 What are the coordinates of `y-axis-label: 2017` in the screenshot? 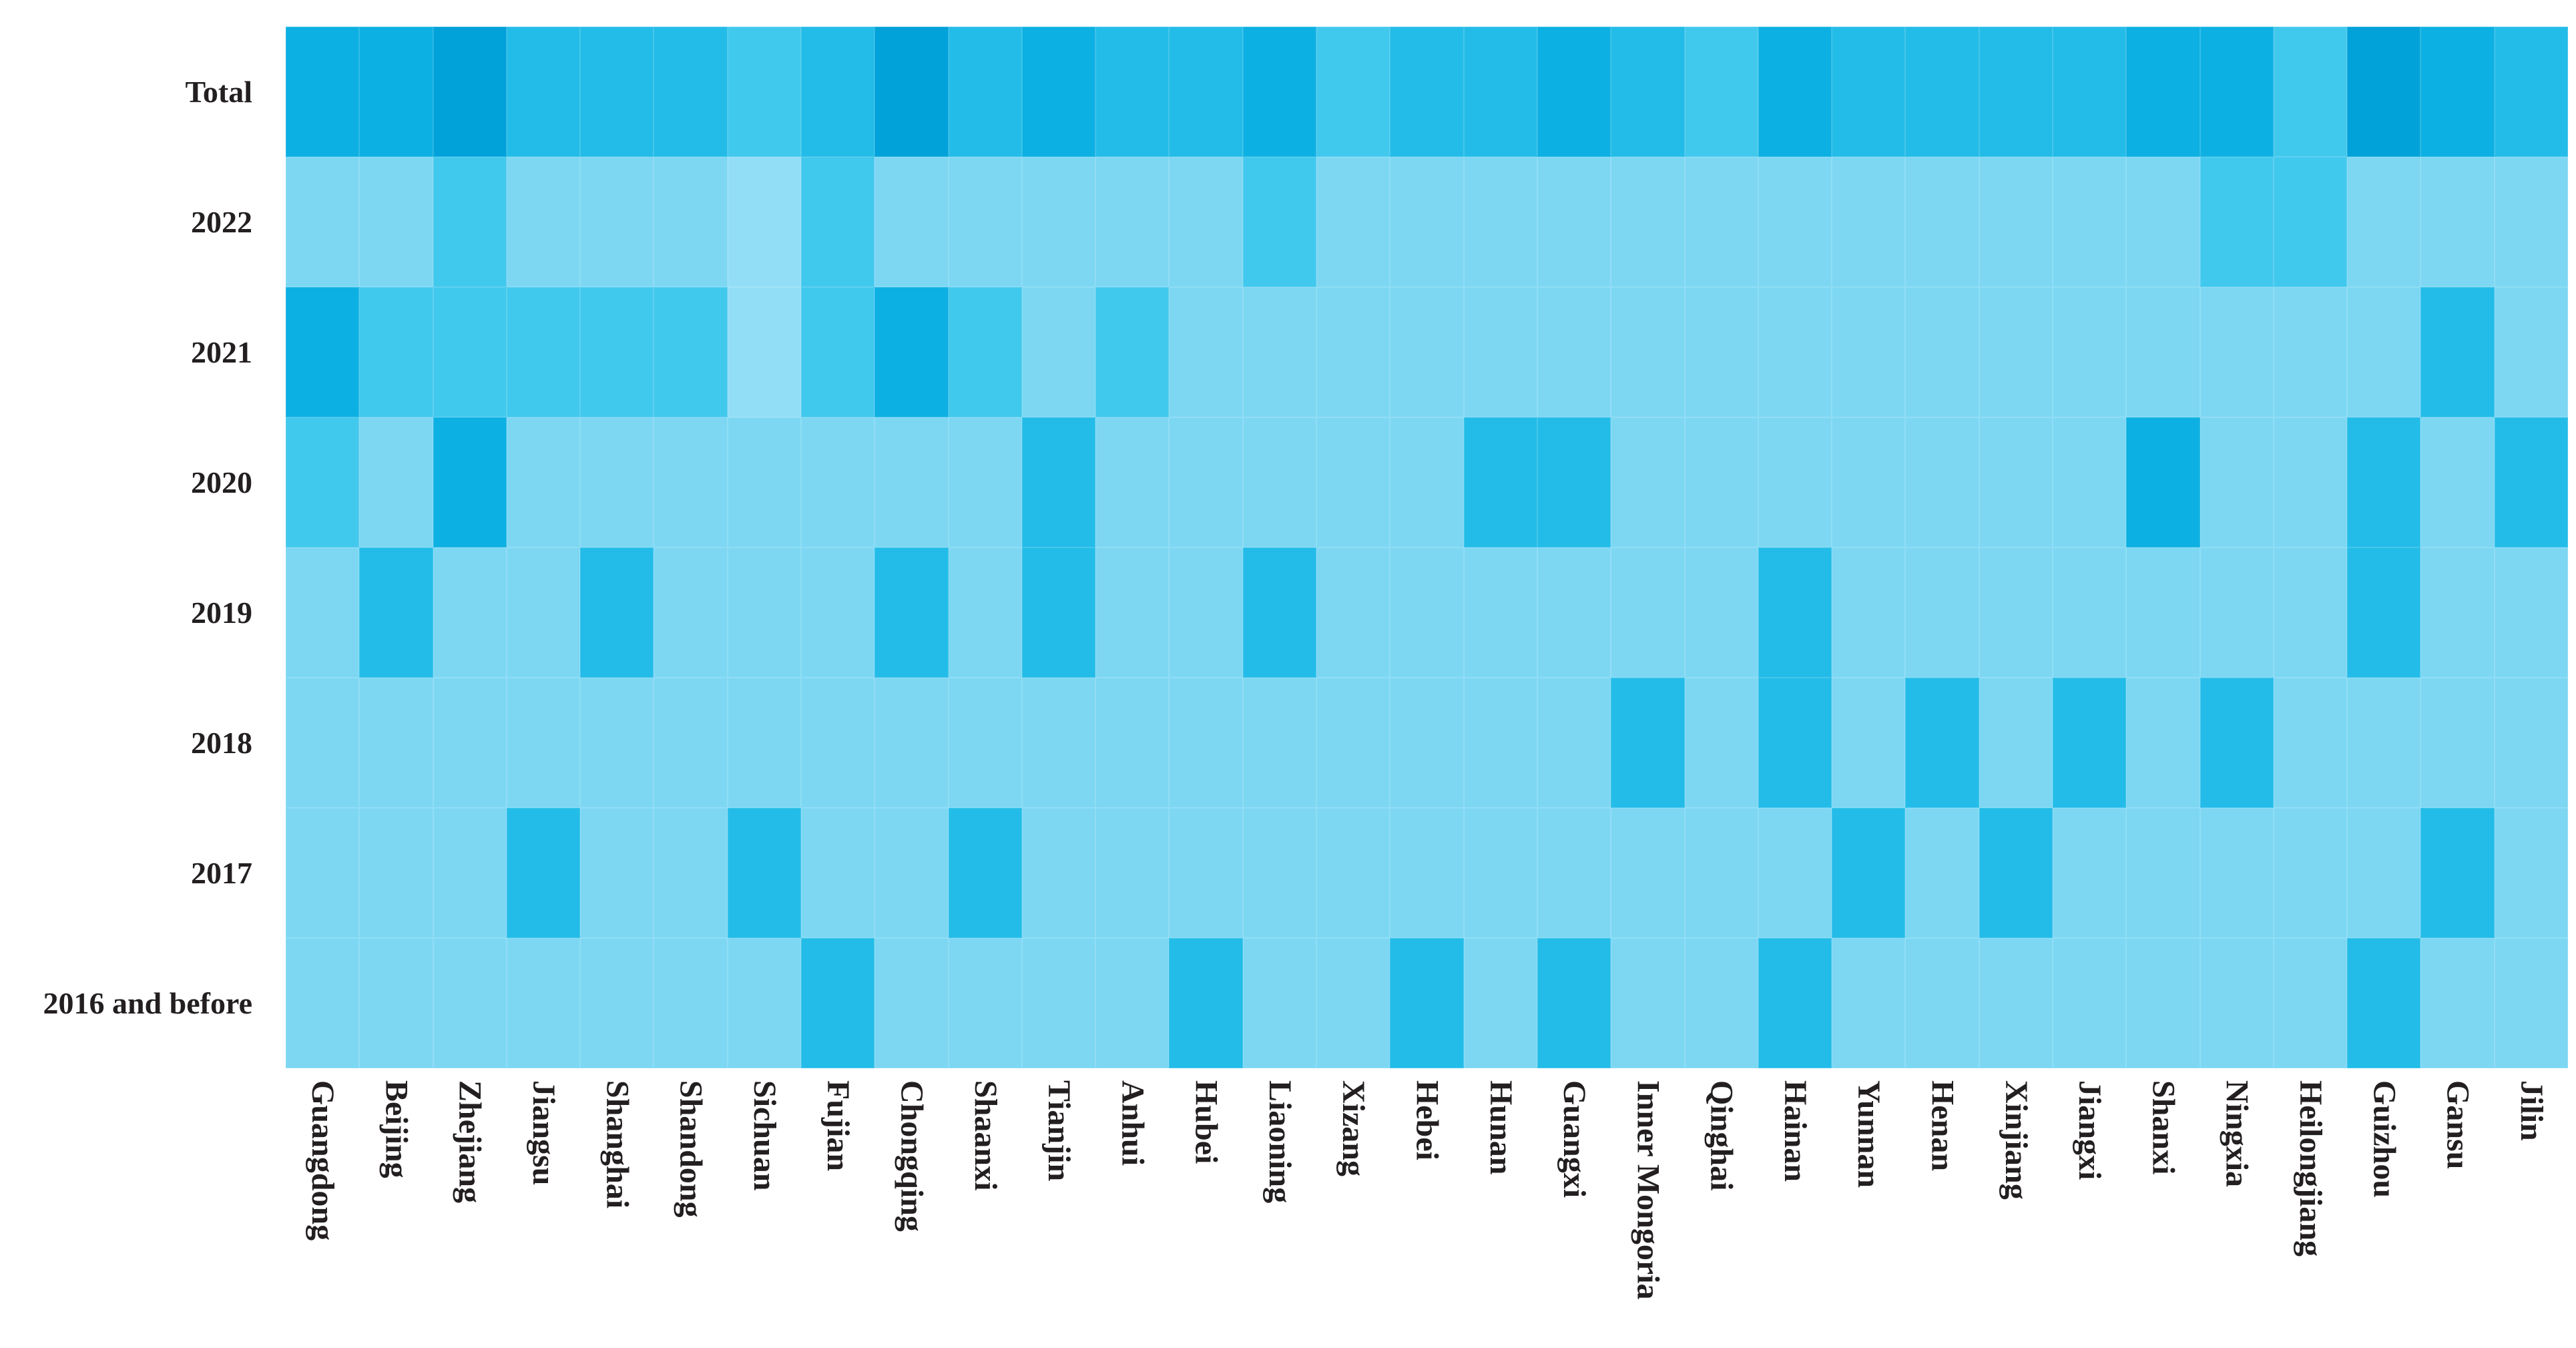 It's located at (221, 872).